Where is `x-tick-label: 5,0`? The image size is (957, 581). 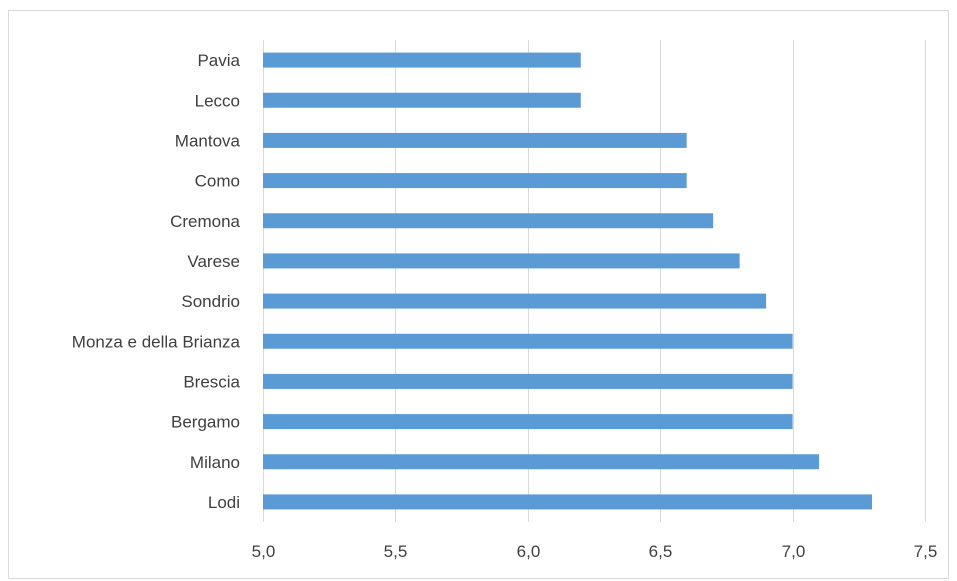
x-tick-label: 5,0 is located at coordinates (264, 551).